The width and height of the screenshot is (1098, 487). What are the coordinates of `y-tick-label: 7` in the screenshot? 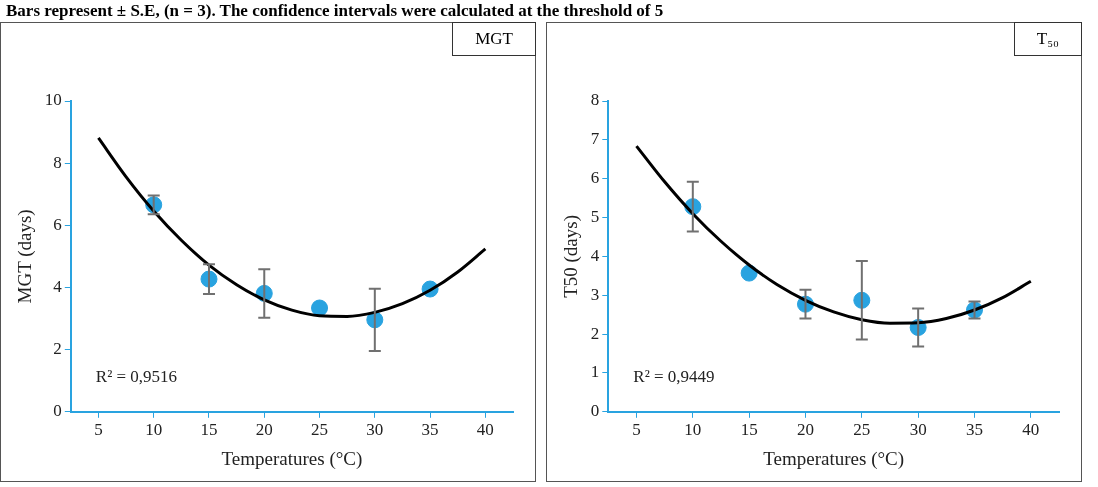 It's located at (595, 139).